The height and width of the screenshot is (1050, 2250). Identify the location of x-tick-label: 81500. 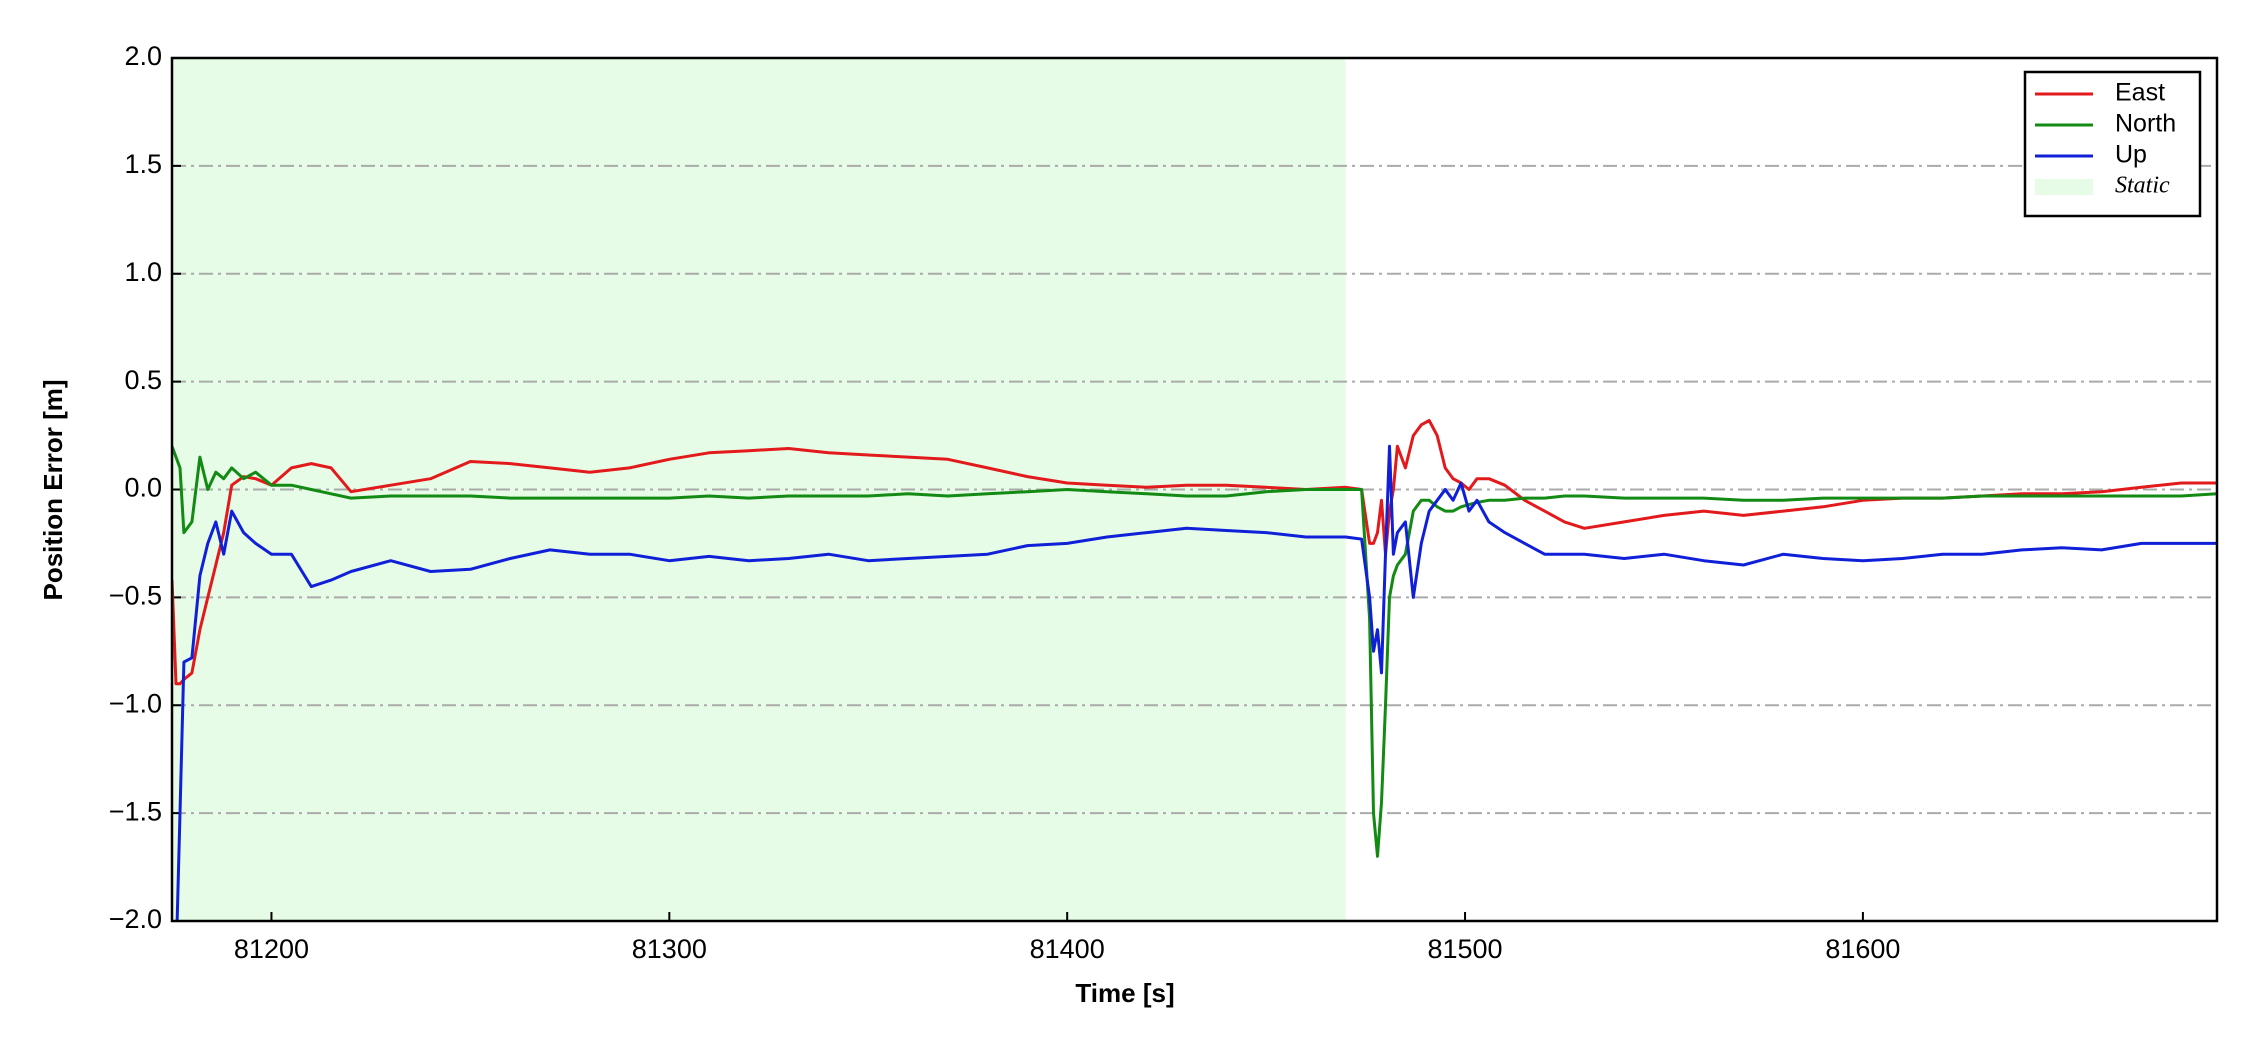
(1464, 949).